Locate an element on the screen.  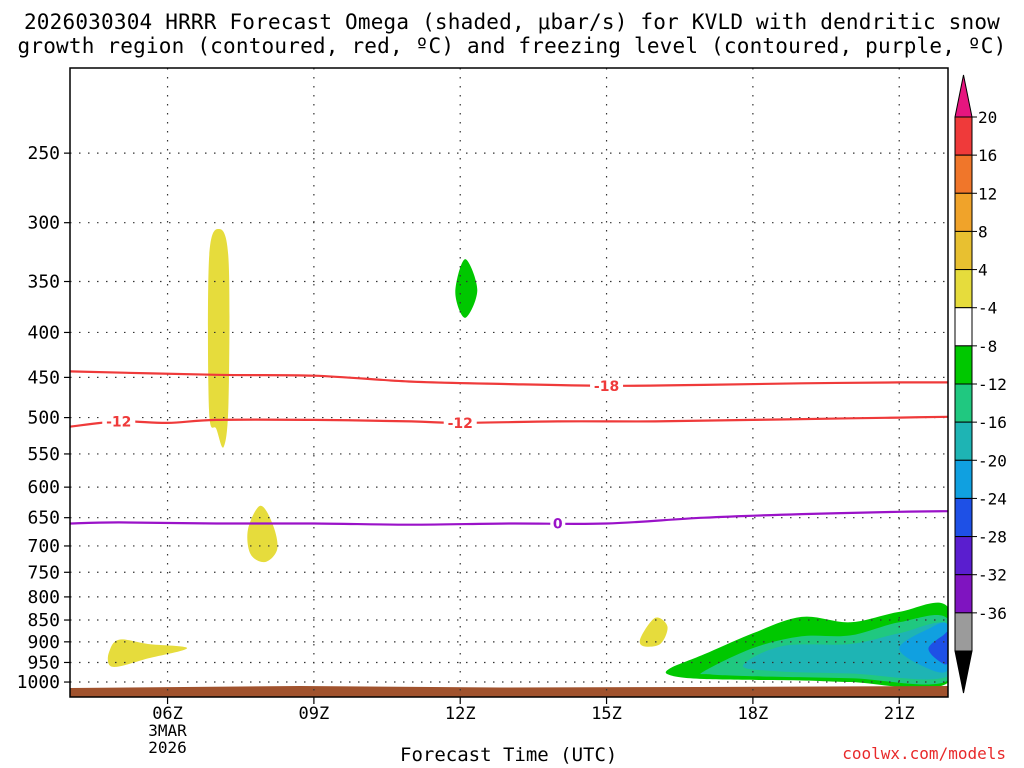
freezing-level-0-label: 0 is located at coordinates (558, 525).